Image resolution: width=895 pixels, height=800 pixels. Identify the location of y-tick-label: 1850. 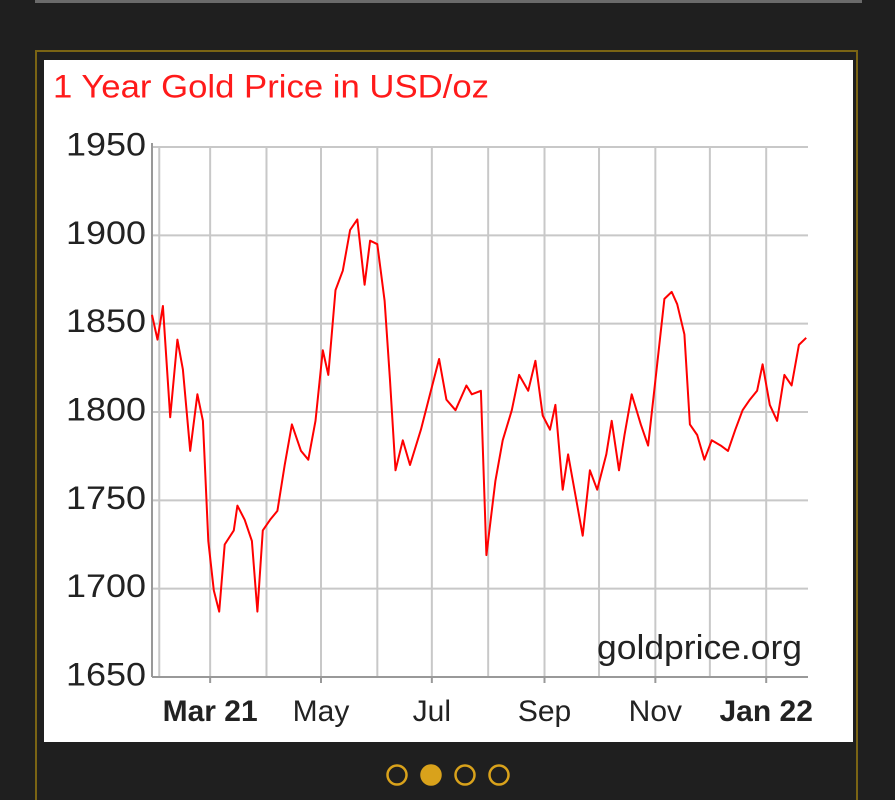
(106, 321).